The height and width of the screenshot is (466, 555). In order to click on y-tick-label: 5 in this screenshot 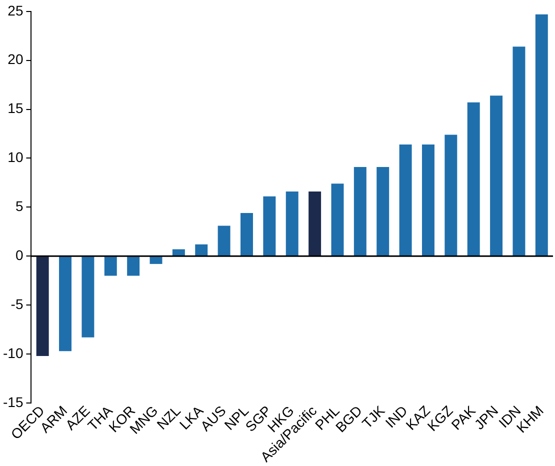, I will do `click(19, 206)`.